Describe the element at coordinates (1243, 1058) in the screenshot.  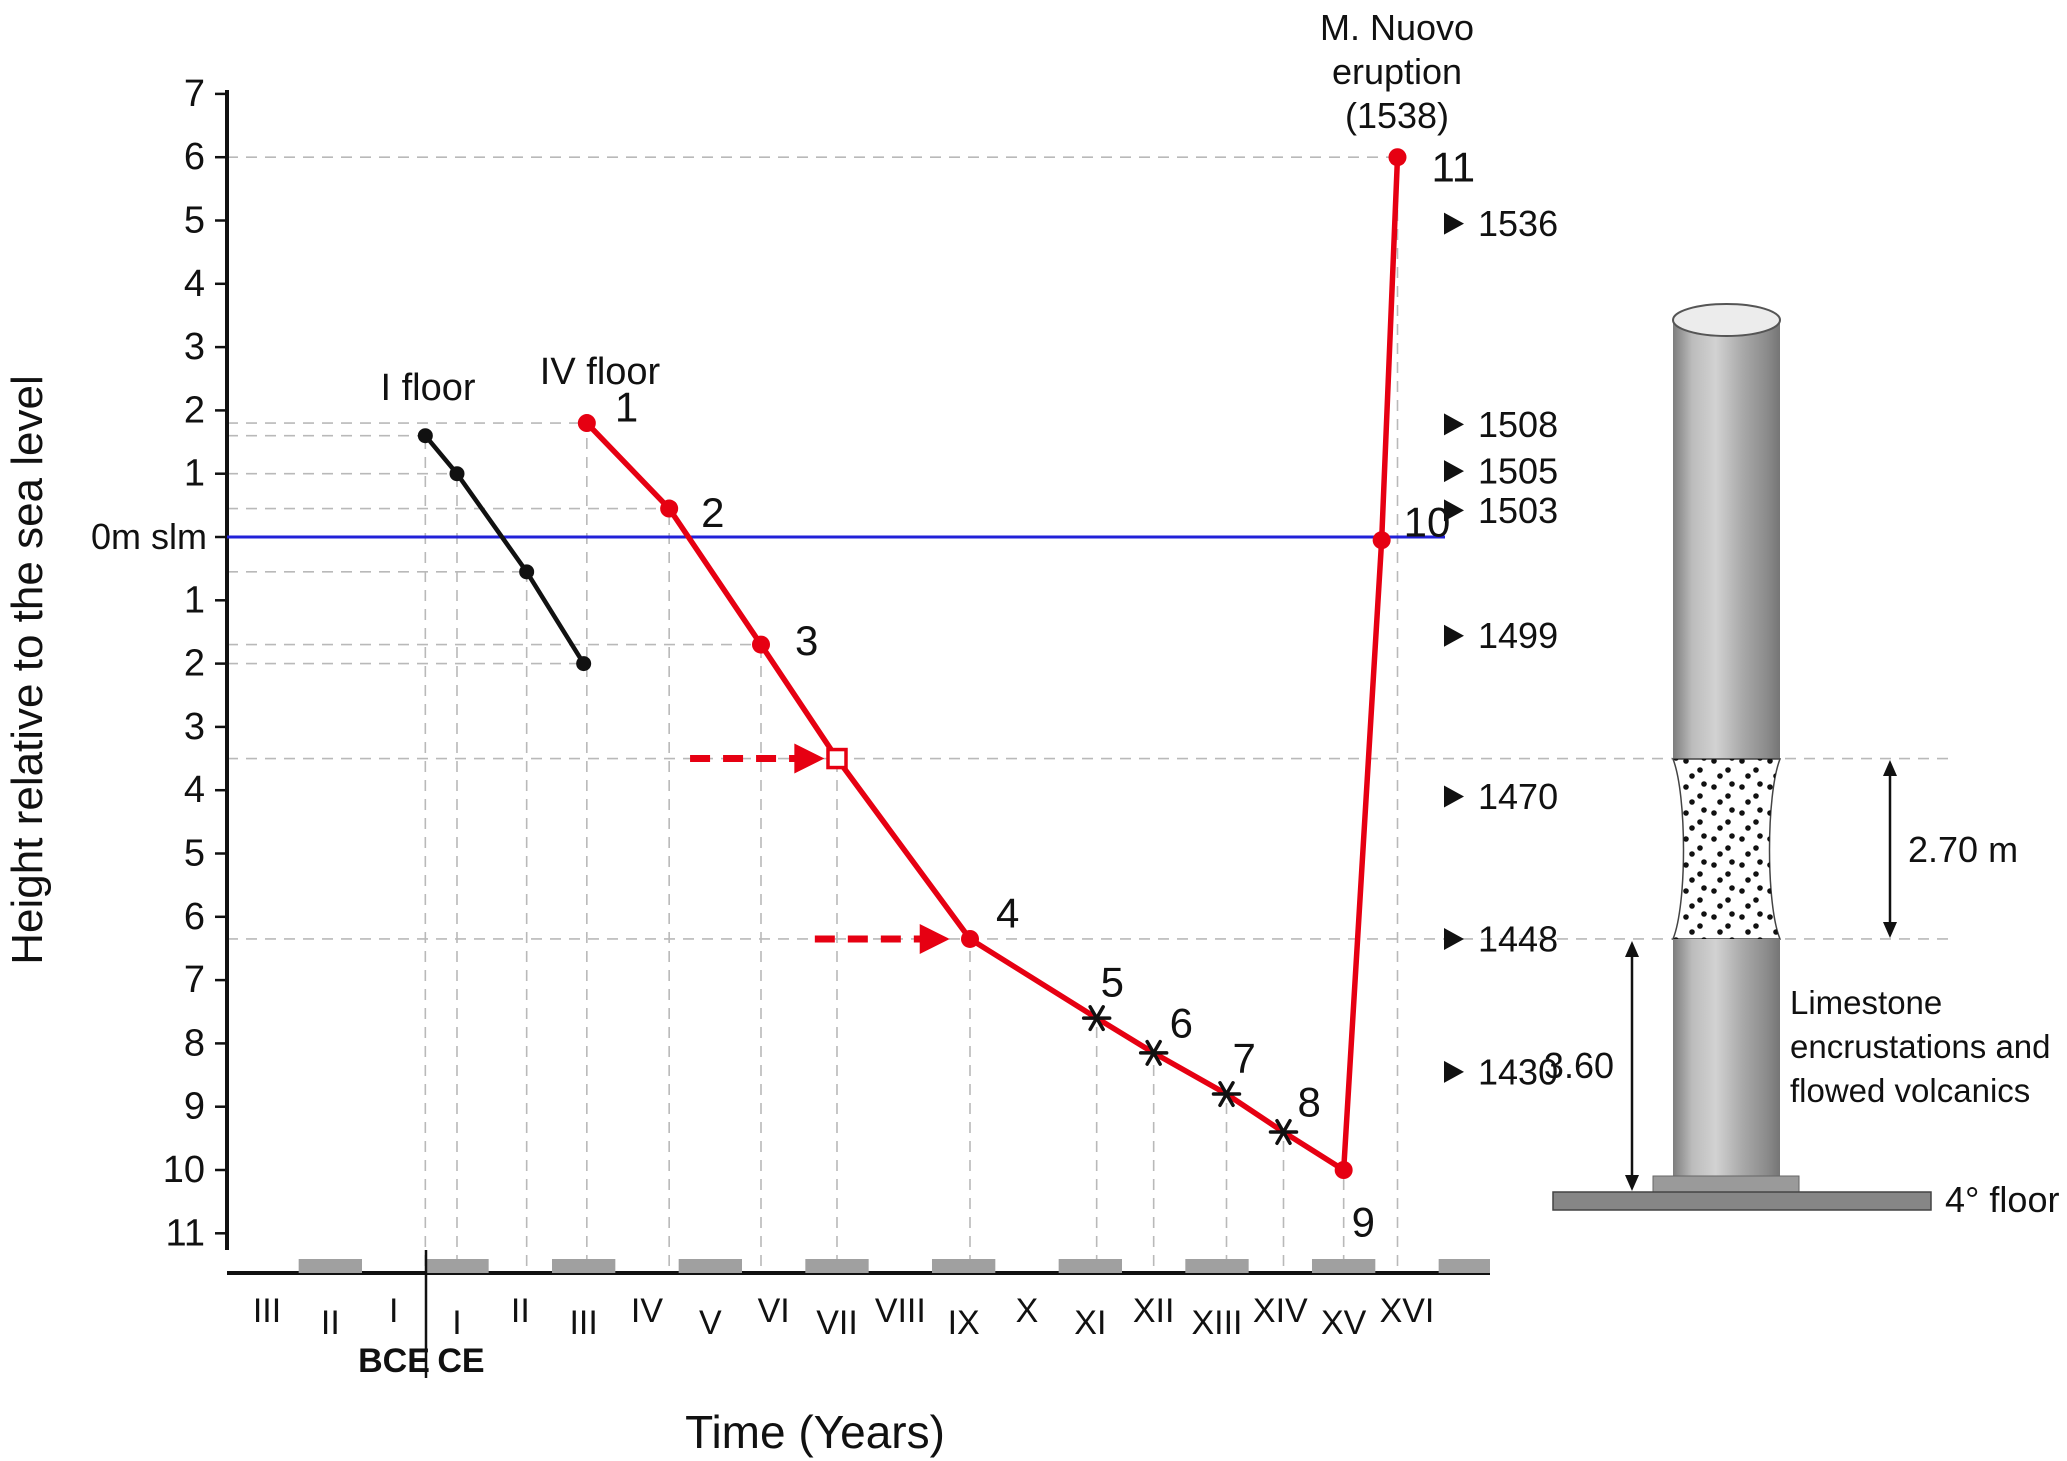
I see `point-number-label: 7` at that location.